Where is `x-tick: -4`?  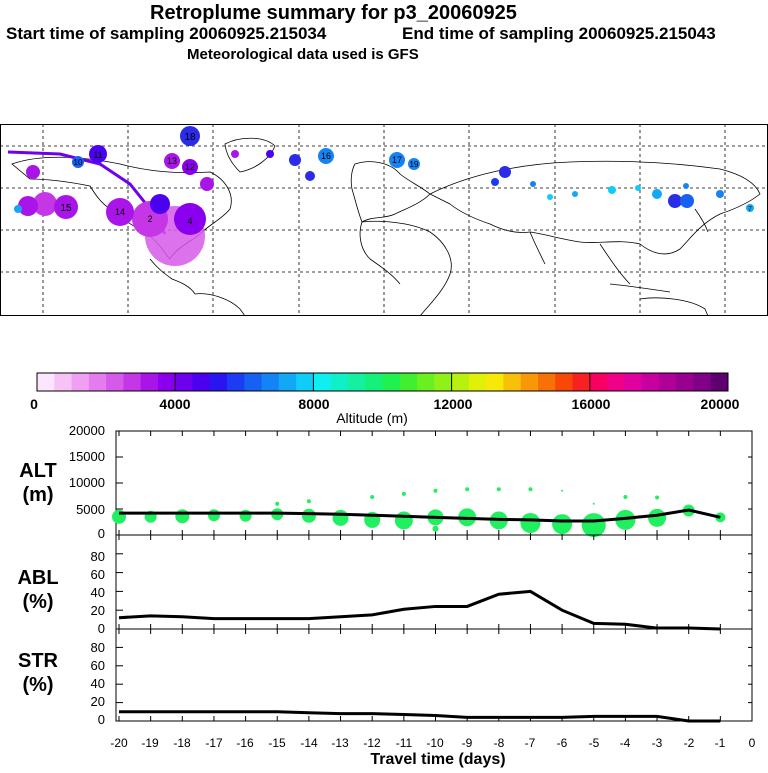 x-tick: -4 is located at coordinates (625, 743).